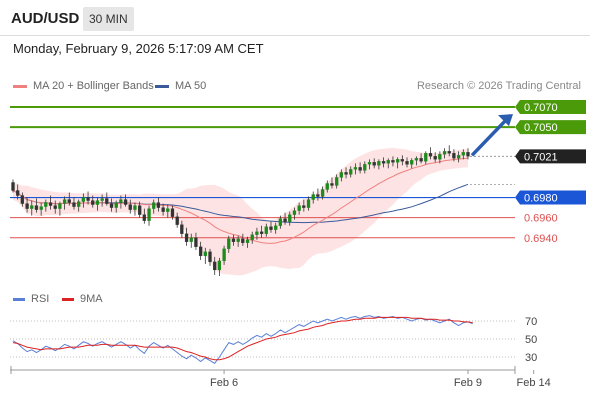 Image resolution: width=590 pixels, height=400 pixels. Describe the element at coordinates (191, 86) in the screenshot. I see `ma50-label: MA 50` at that location.